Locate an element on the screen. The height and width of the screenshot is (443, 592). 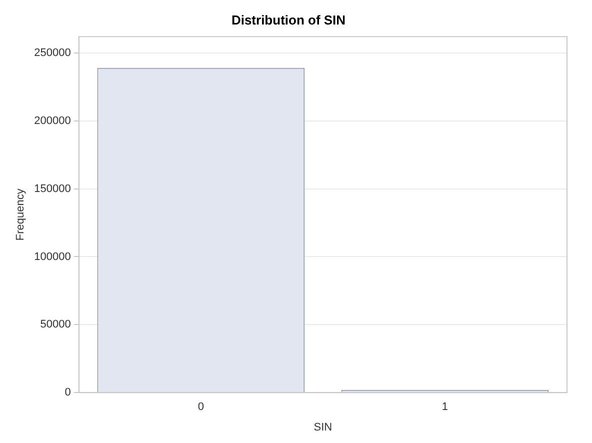
chart-title: Distribution of SIN is located at coordinates (288, 20).